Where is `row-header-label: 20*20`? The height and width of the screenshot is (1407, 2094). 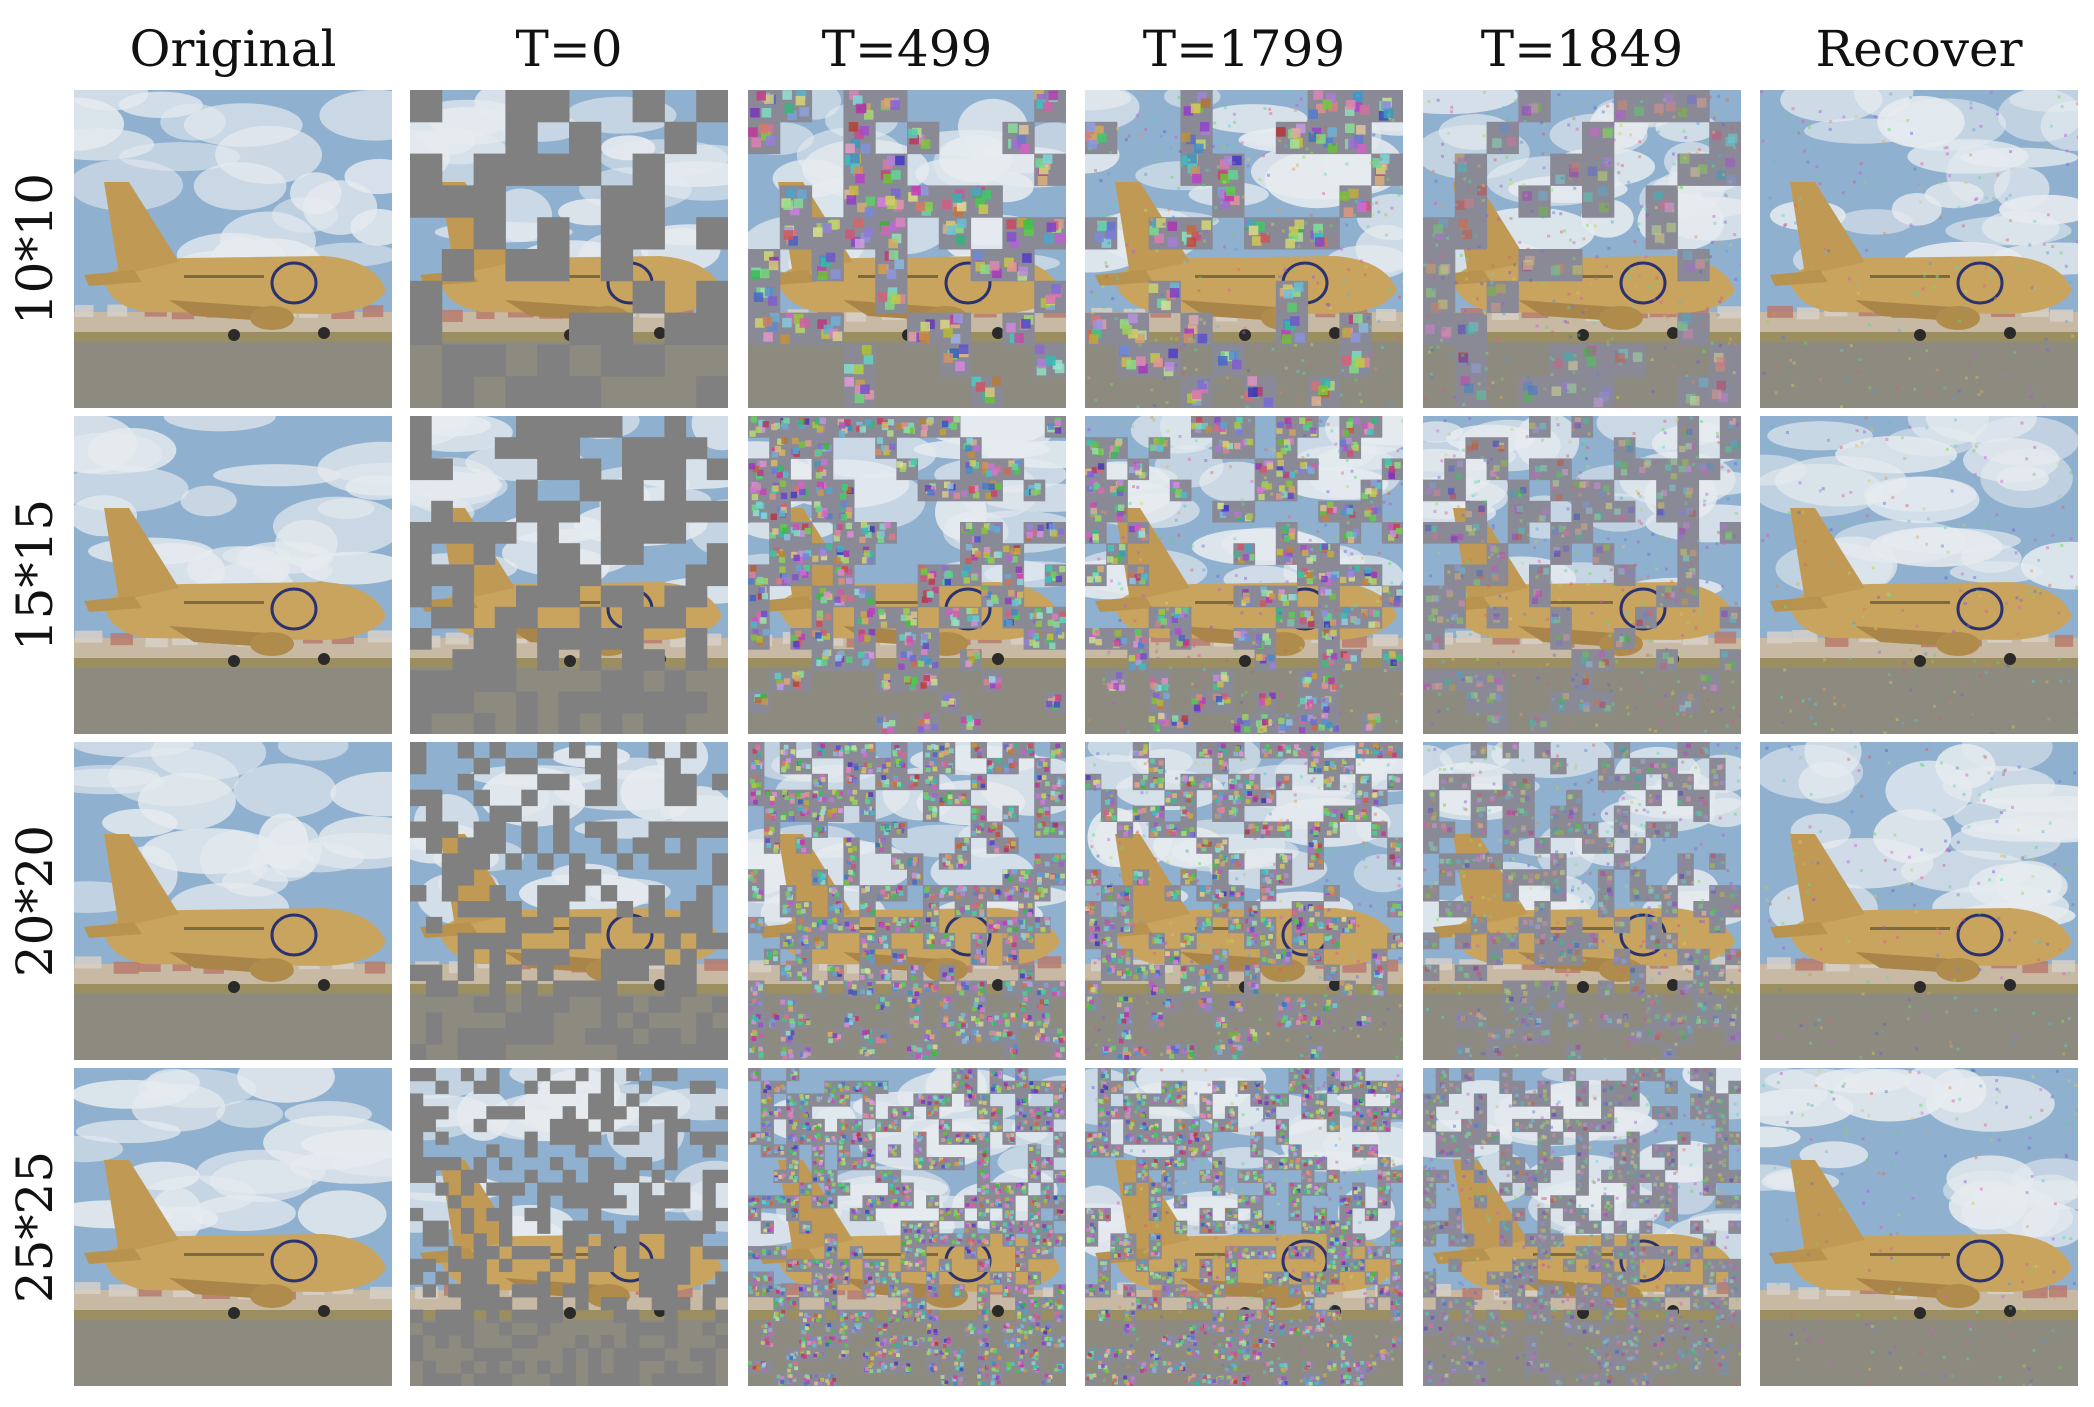 row-header-label: 20*20 is located at coordinates (35, 901).